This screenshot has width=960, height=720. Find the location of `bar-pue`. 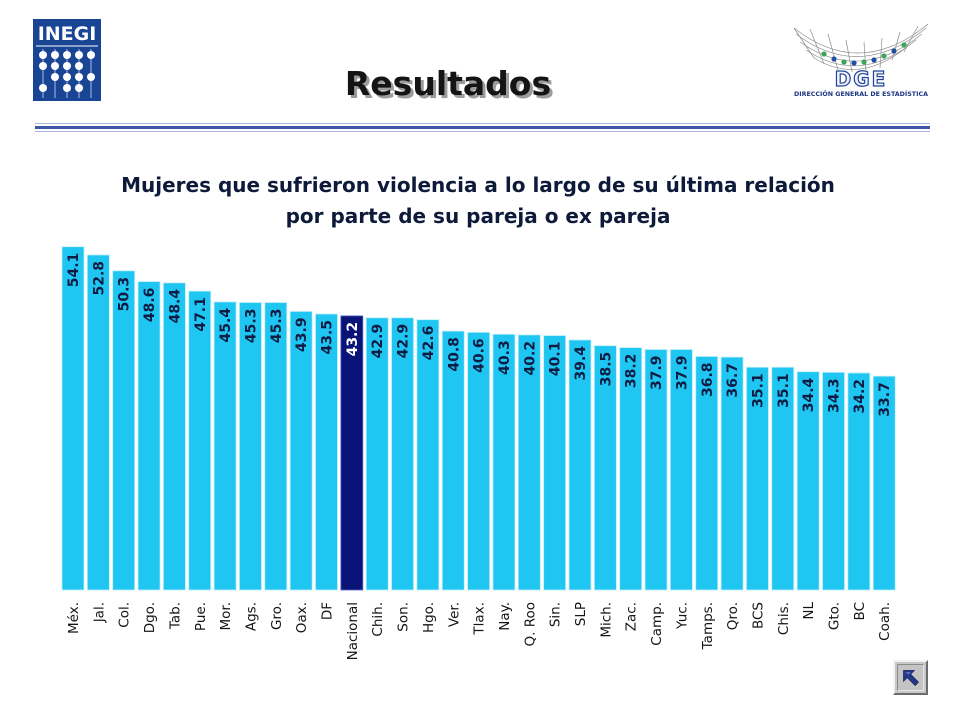

bar-pue is located at coordinates (200, 440).